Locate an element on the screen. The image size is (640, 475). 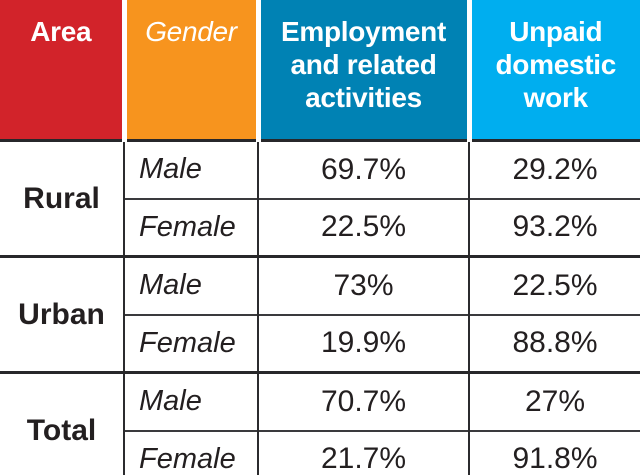
unpaid-value-cell: 29.2% is located at coordinates (554, 169).